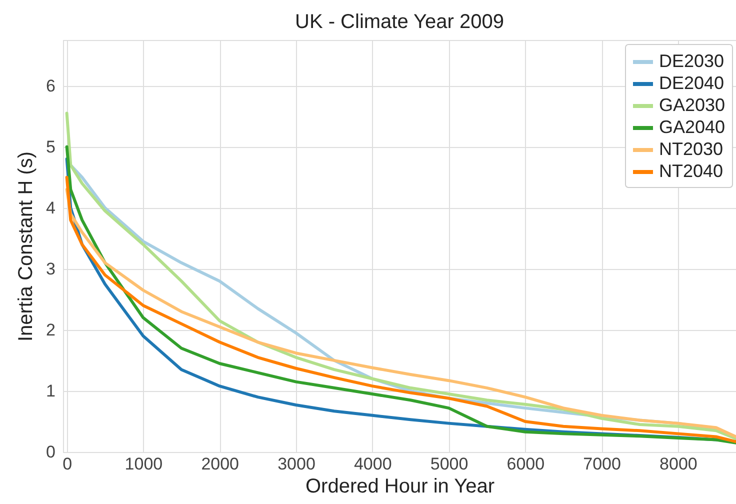 The image size is (736, 504). Describe the element at coordinates (297, 464) in the screenshot. I see `x-tick-label: 3000` at that location.